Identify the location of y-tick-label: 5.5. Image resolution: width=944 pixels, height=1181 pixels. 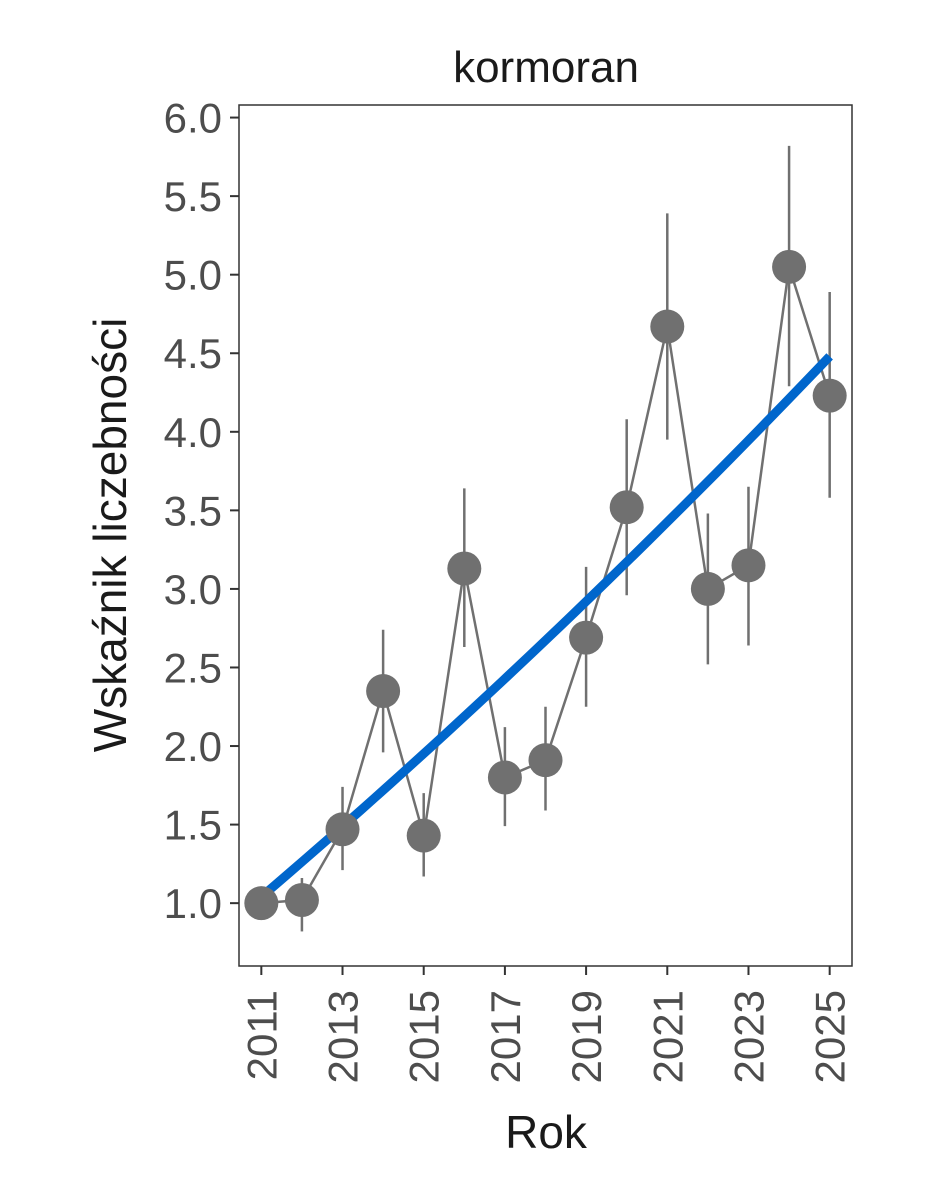
(193, 196).